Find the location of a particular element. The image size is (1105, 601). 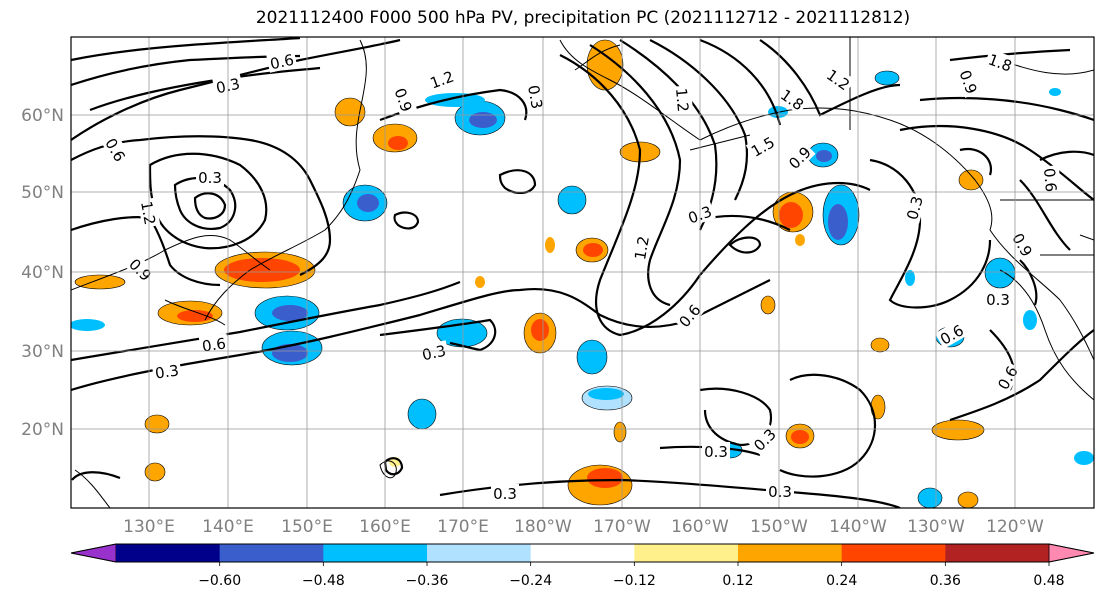

colorbar-tick-label: −0.60 is located at coordinates (219, 581).